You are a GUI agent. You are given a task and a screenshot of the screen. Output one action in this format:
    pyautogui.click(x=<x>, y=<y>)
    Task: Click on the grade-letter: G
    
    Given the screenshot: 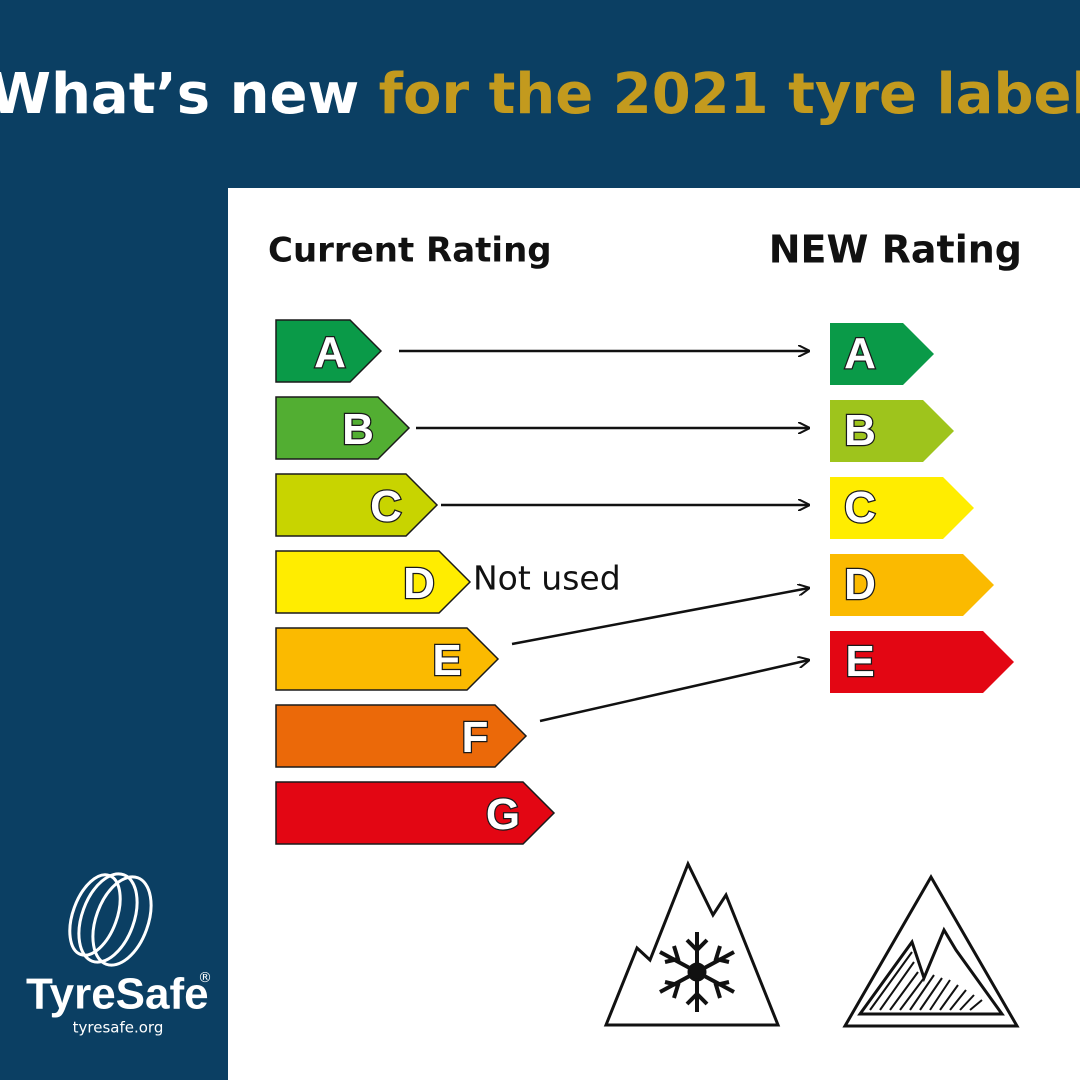 What is the action you would take?
    pyautogui.click(x=503, y=814)
    